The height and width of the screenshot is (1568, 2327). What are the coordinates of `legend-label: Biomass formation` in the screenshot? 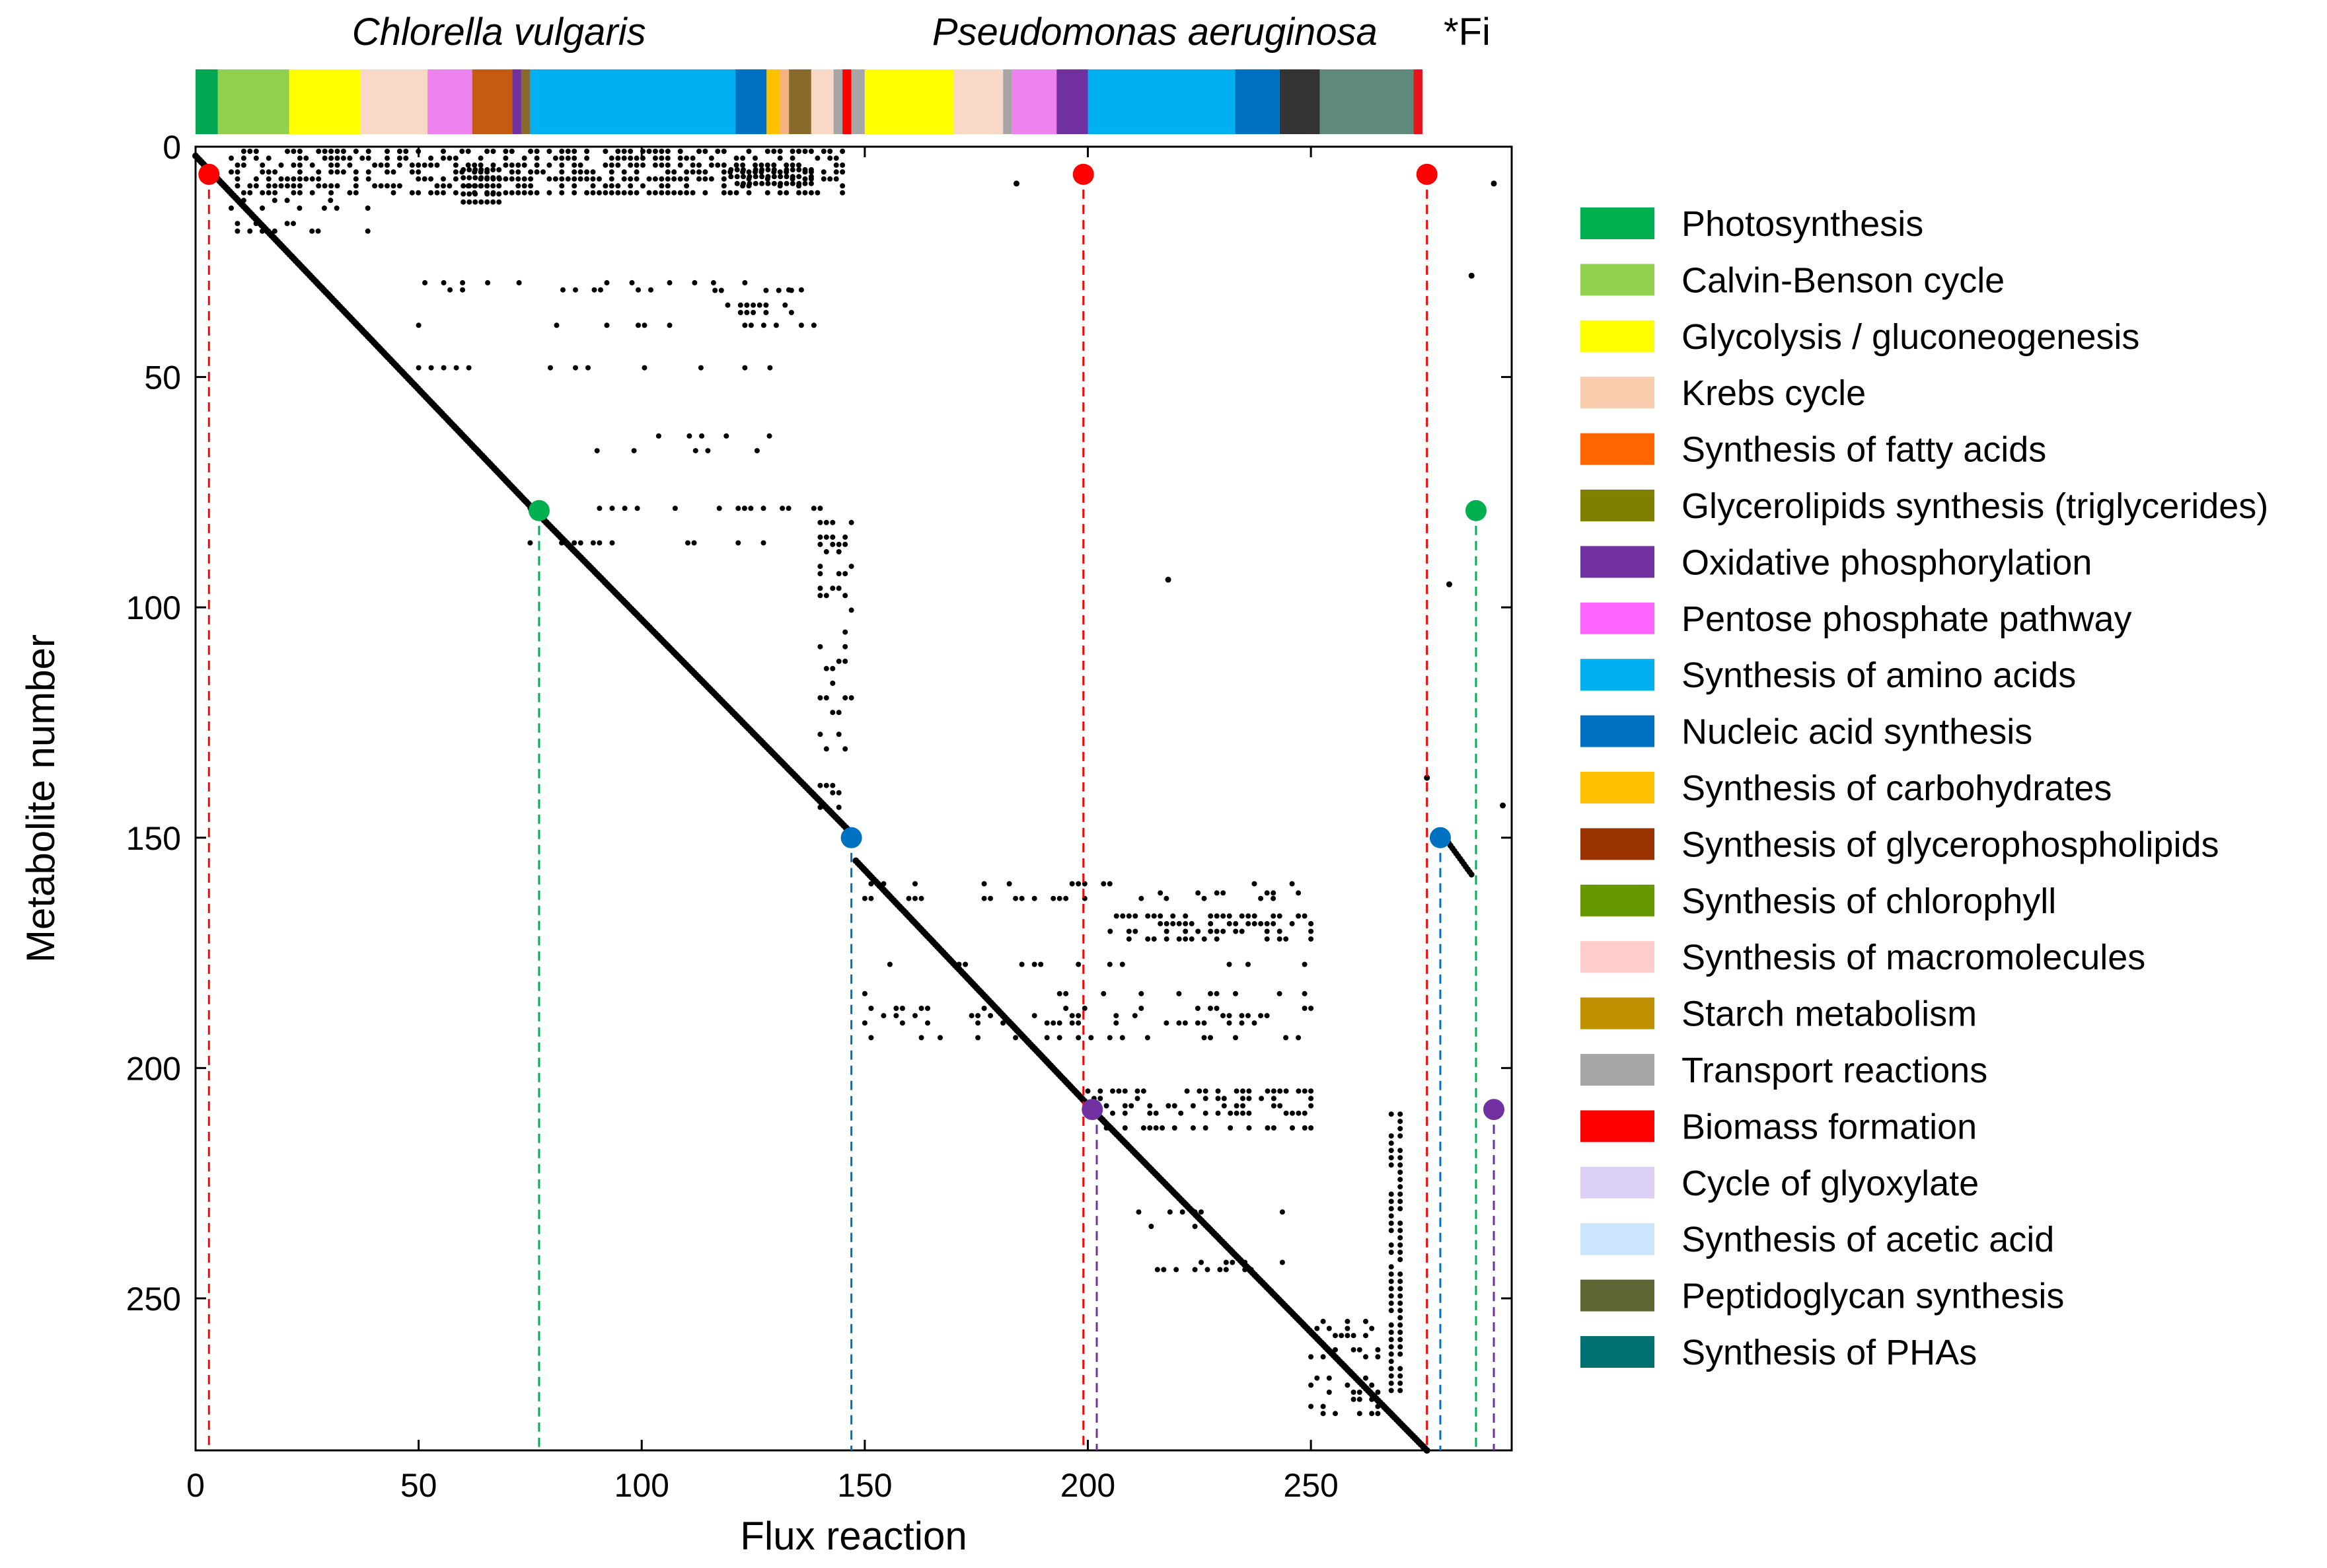 It's located at (1829, 1126).